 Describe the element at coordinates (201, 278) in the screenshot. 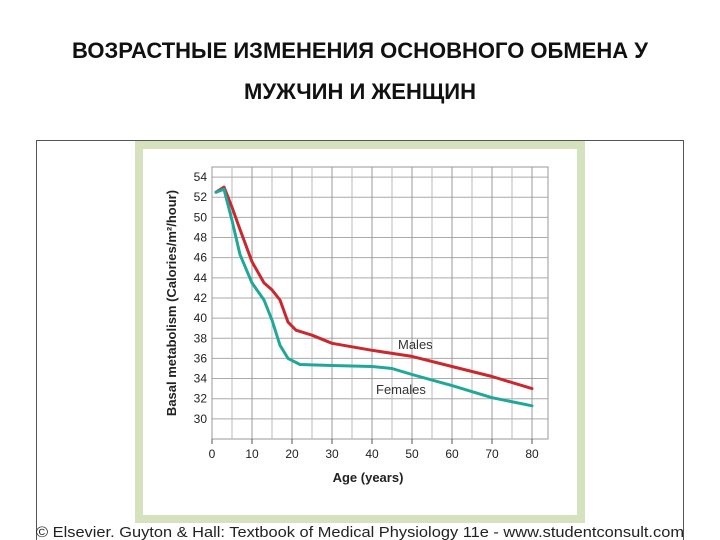

I see `y-tick-label: 44` at that location.